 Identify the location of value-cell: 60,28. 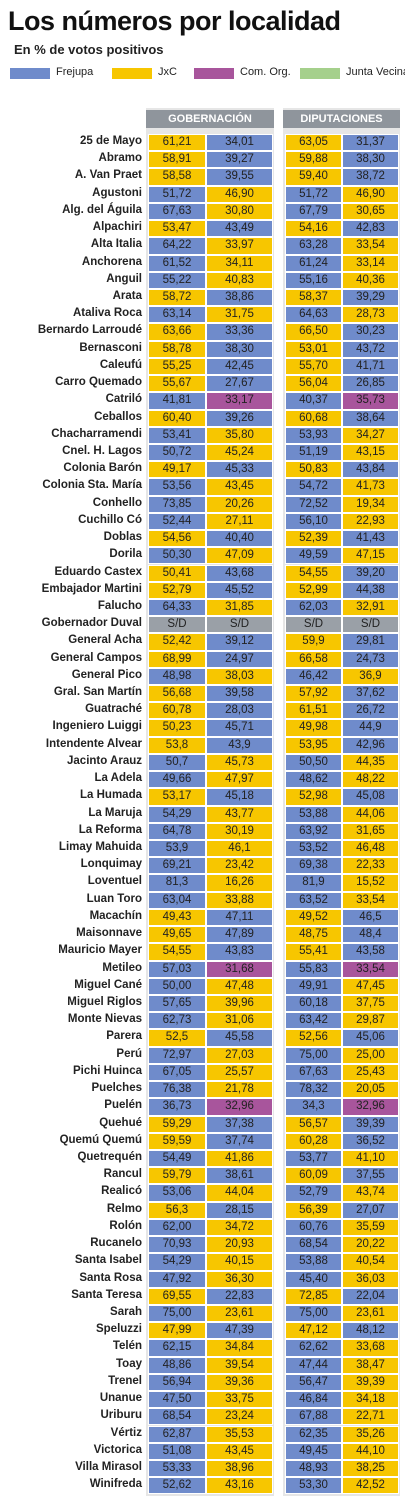
(313, 1141).